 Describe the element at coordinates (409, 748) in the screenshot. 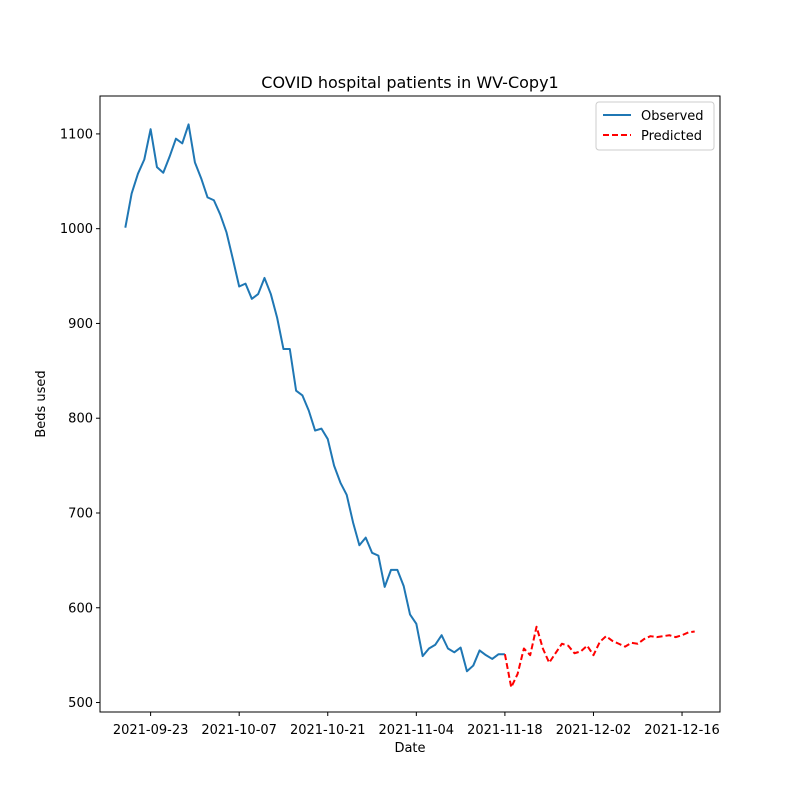

I see `x-axis-label: Date` at that location.